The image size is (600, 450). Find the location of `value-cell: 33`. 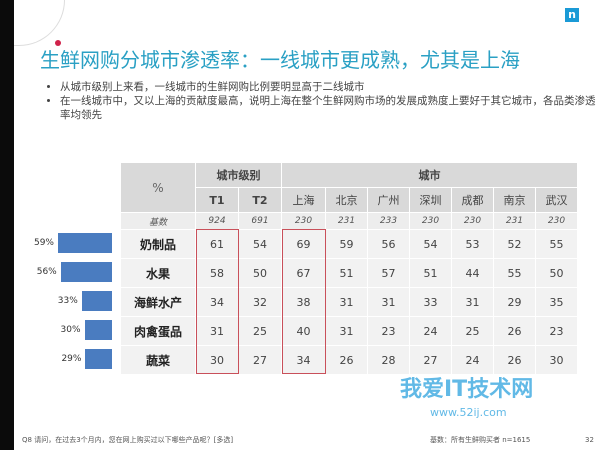

value-cell: 33 is located at coordinates (430, 302).